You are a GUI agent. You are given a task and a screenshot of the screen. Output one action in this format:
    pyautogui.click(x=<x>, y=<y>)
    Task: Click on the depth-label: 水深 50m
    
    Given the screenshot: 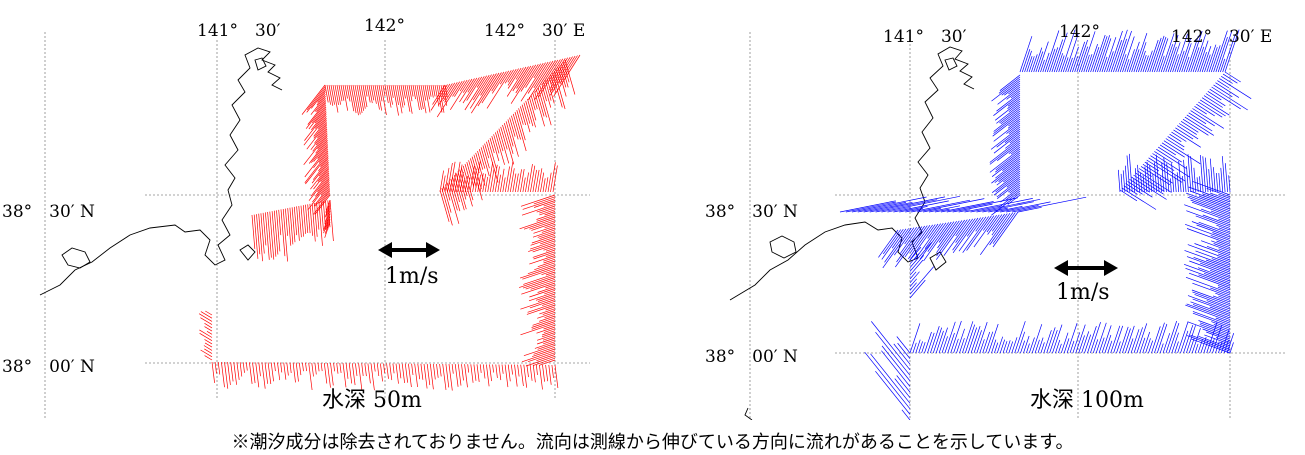 What is the action you would take?
    pyautogui.click(x=372, y=400)
    